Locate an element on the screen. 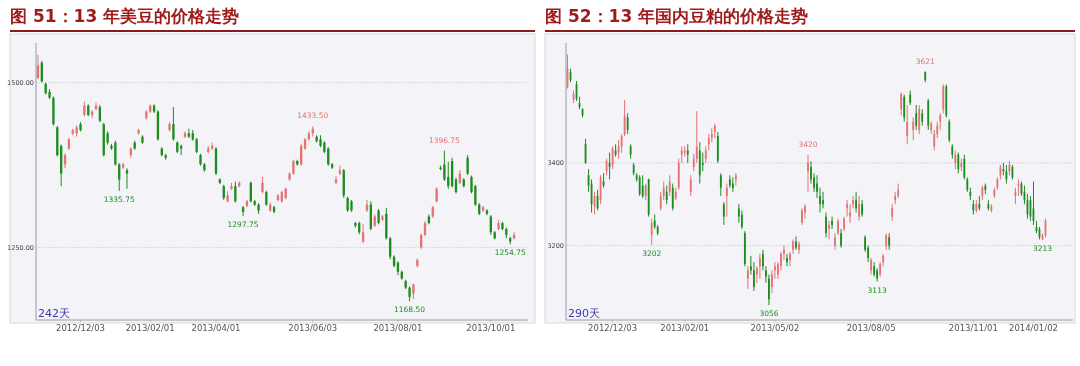 This screenshot has width=1080, height=366. annotation: 290天 is located at coordinates (584, 313).